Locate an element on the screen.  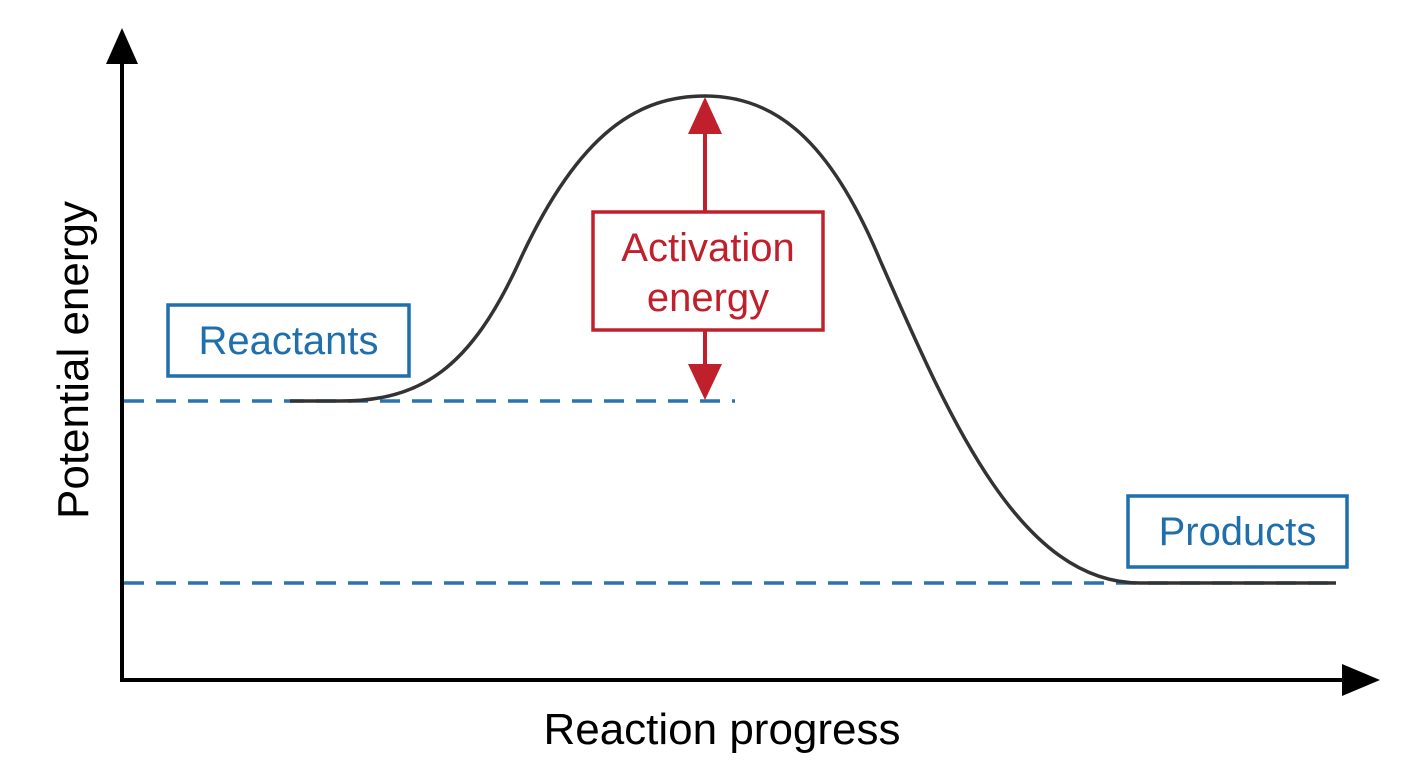
activation-label-line1: Activation is located at coordinates (707, 248).